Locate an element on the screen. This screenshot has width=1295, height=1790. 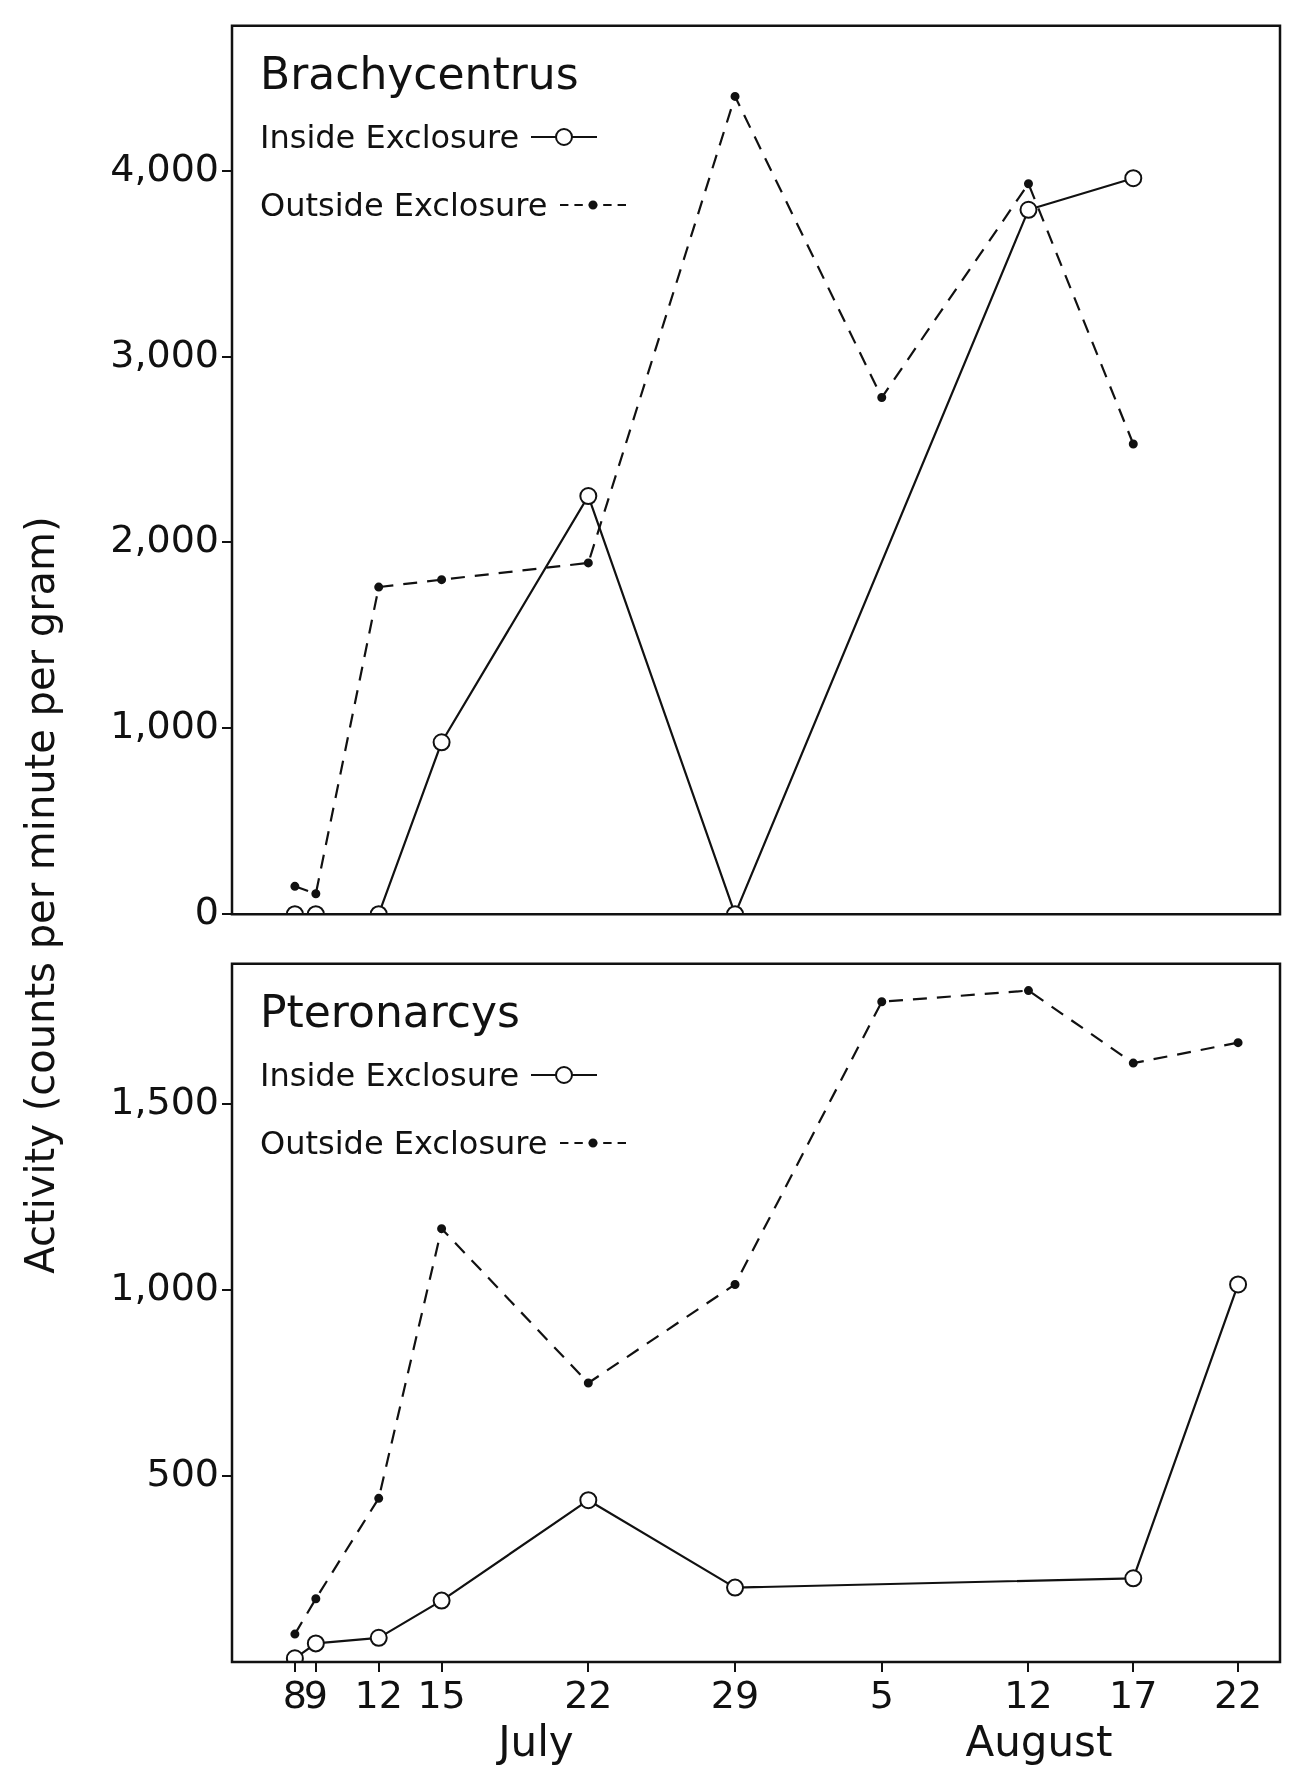
text: July is located at coordinates (534, 1741).